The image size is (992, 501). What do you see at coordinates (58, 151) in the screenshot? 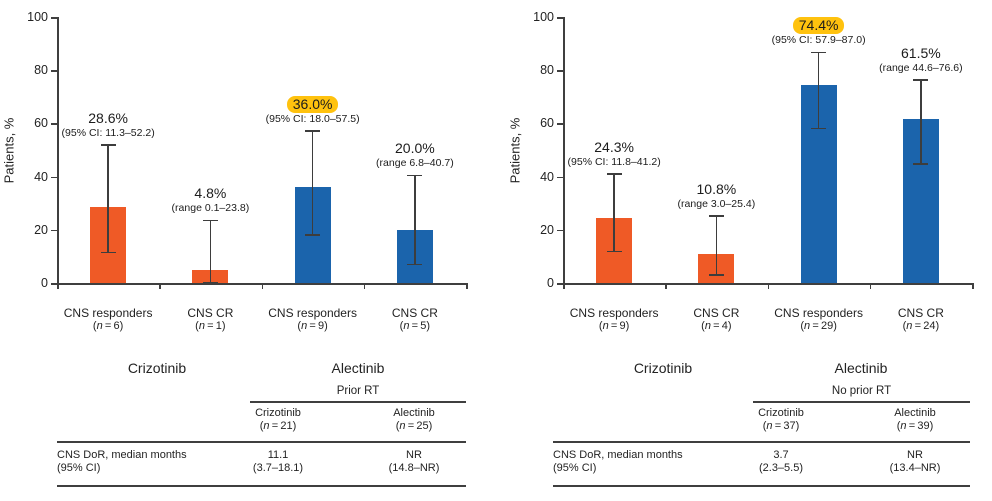
I see `y-axis-line` at bounding box center [58, 151].